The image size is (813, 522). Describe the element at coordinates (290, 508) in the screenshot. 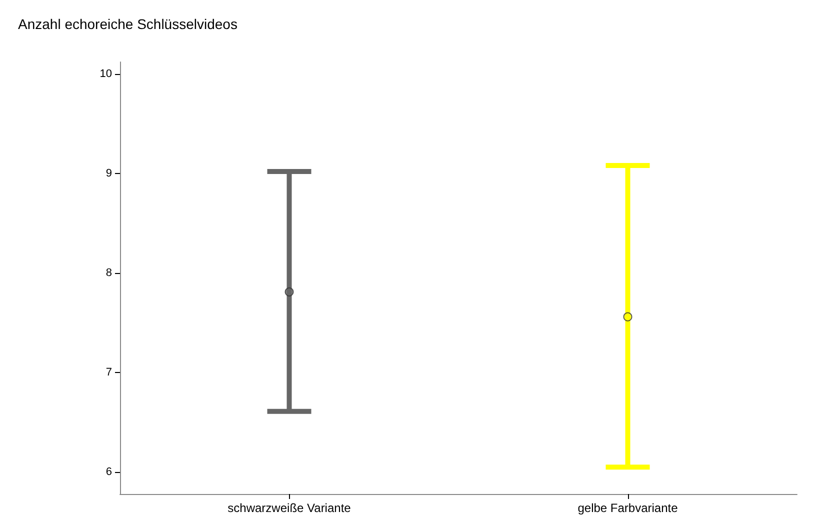

I see `x-tick-label: schwarzweiße Variante` at that location.